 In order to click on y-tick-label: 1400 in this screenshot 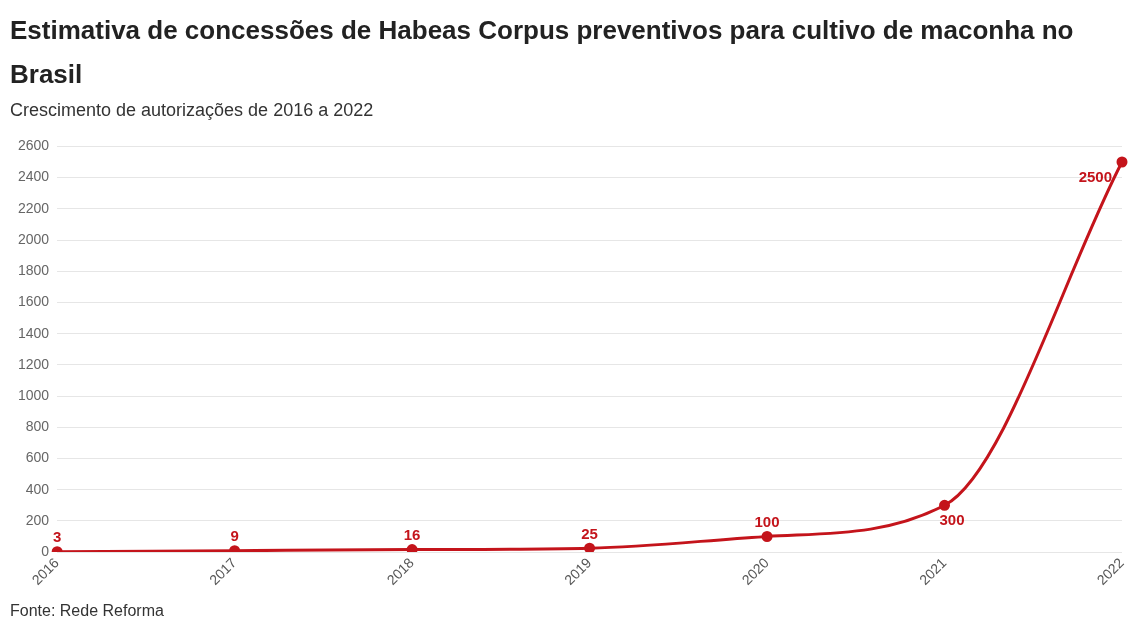, I will do `click(33, 332)`.